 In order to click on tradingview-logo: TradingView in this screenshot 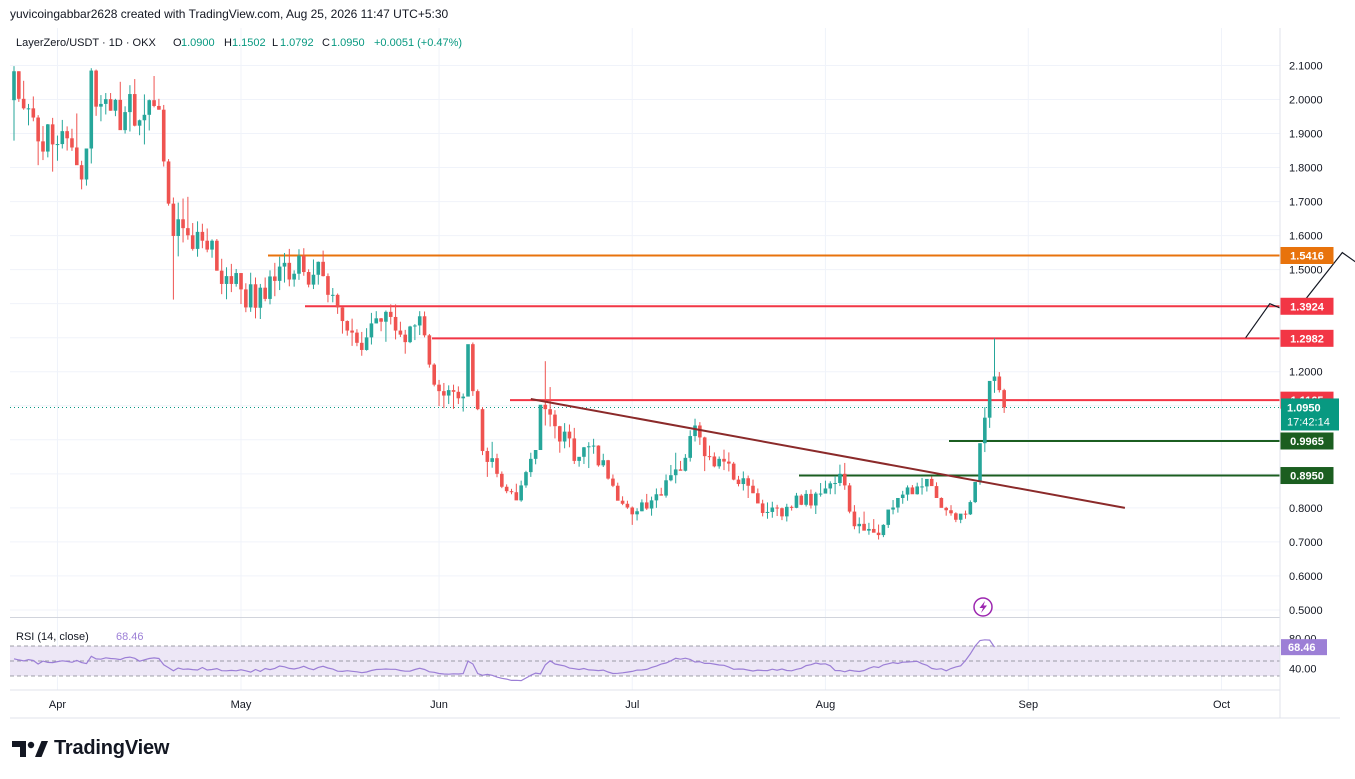, I will do `click(90, 748)`.